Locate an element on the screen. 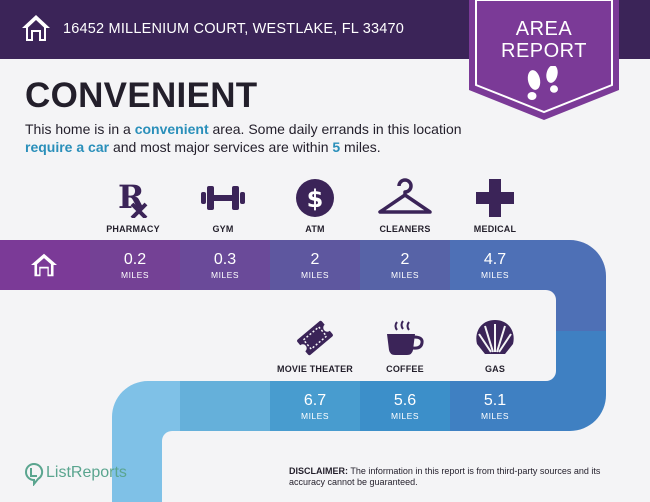  amenity-pharmacy: R PHARMACY is located at coordinates (133, 206).